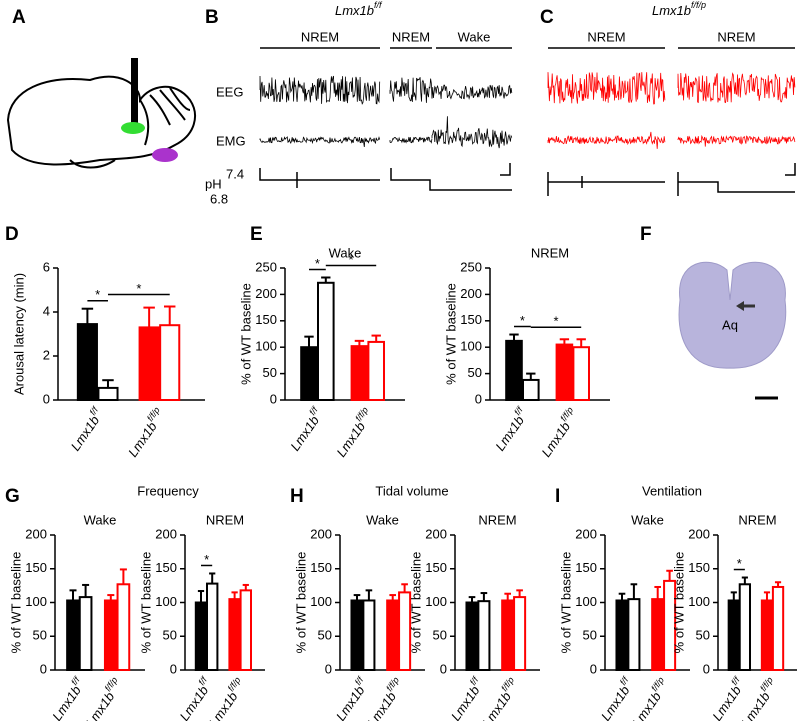 This screenshot has width=800, height=721. I want to click on ph-scale: 6.8, so click(219, 198).